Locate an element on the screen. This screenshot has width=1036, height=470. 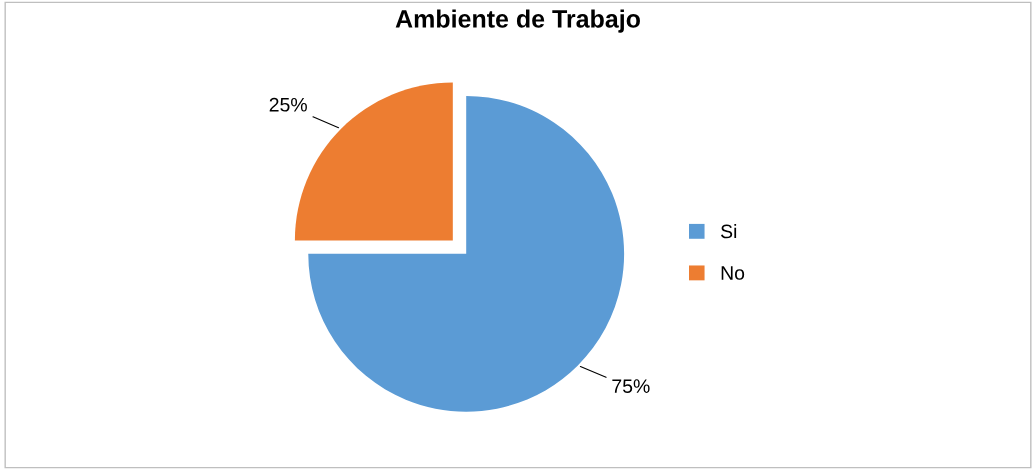
data-label: 75% is located at coordinates (631, 386).